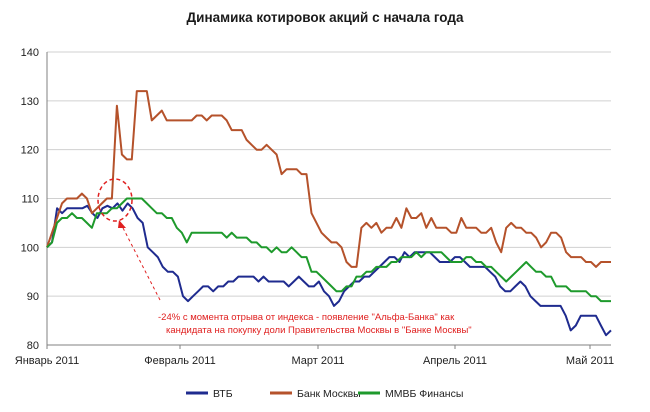  I want to click on y-tick-label: 130, so click(30, 102).